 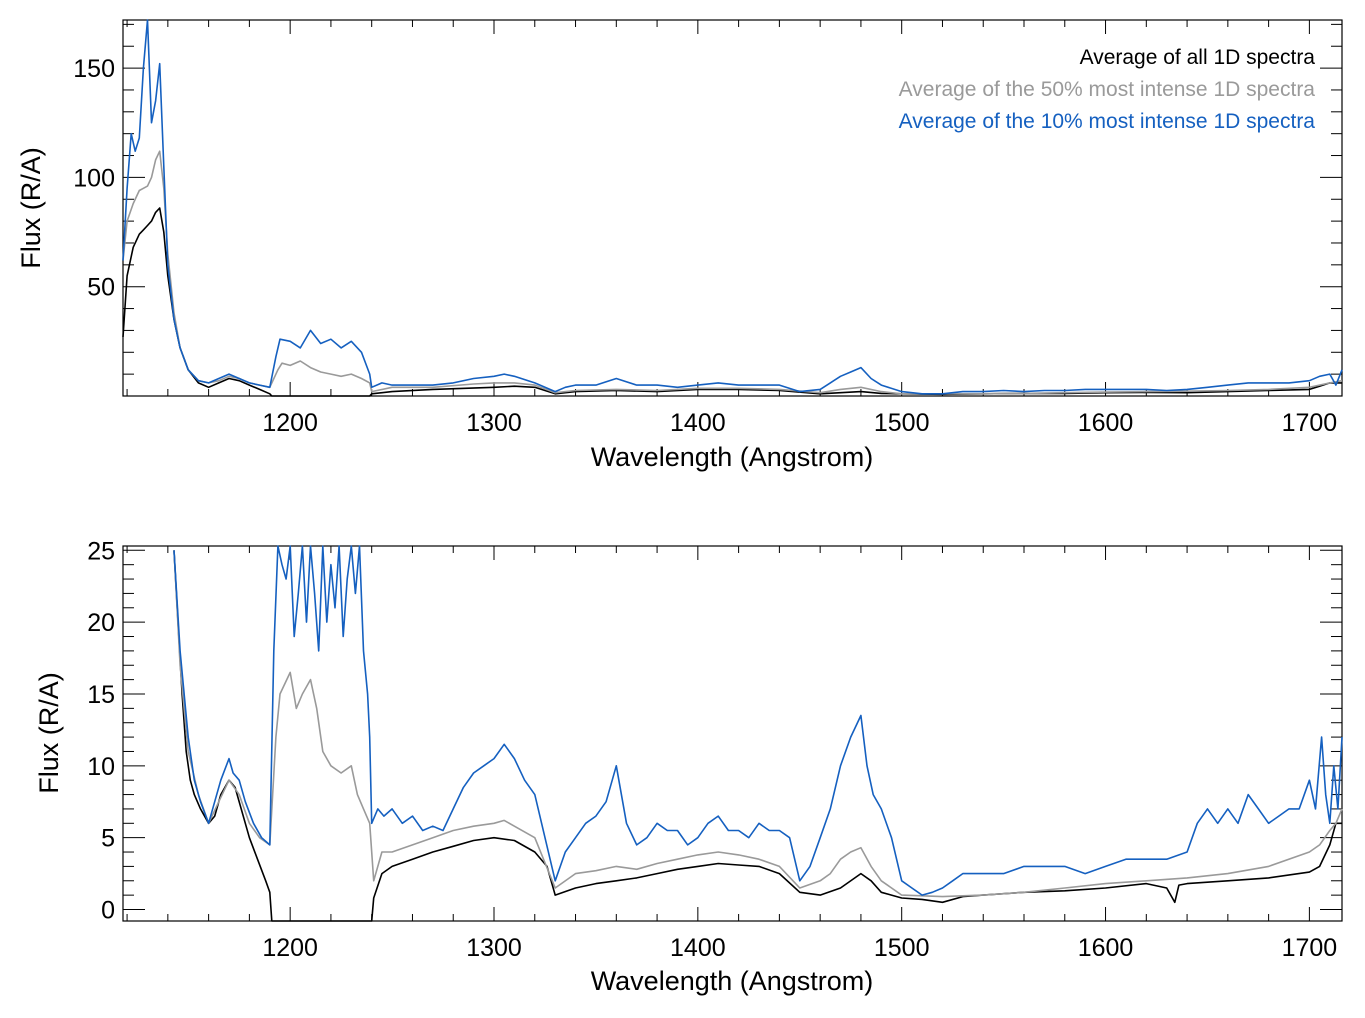 I want to click on y-tick-label: 10, so click(x=101, y=767).